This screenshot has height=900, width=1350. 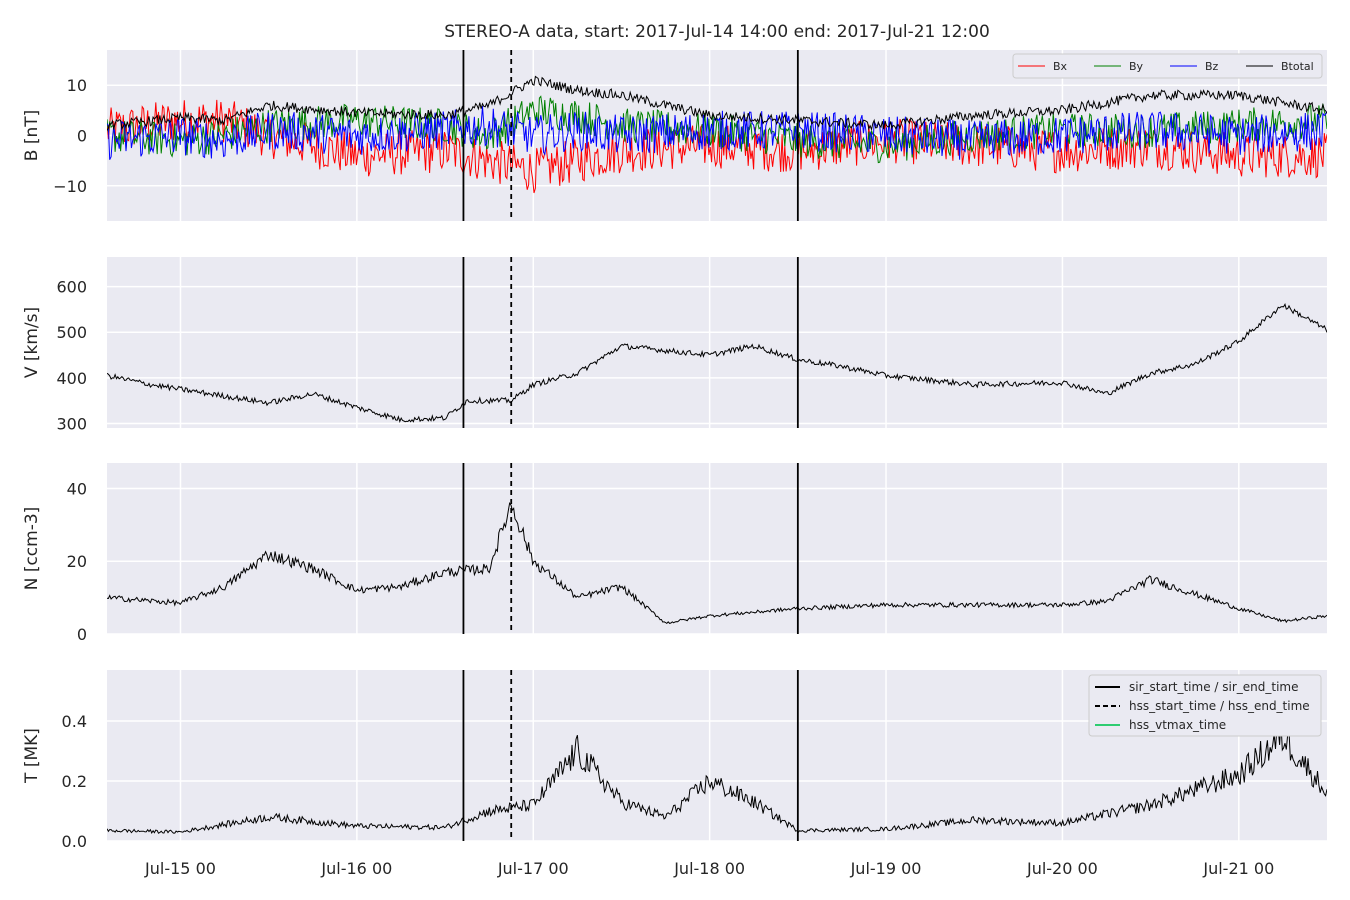 What do you see at coordinates (1238, 868) in the screenshot?
I see `x-tick-label: Jul-21 00` at bounding box center [1238, 868].